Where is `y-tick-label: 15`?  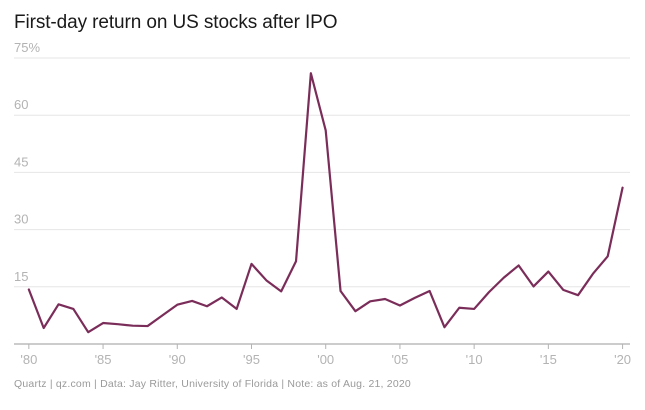
y-tick-label: 15 is located at coordinates (21, 276).